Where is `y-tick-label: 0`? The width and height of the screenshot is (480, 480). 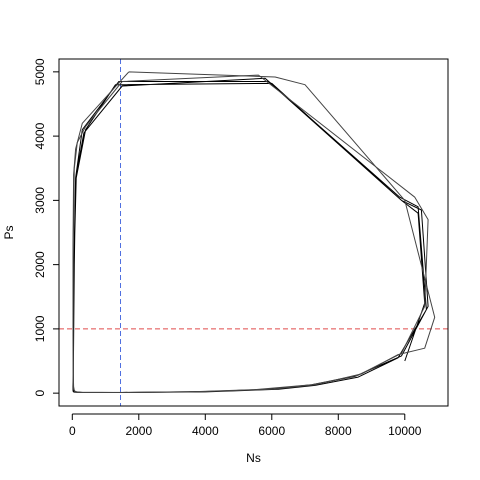
y-tick-label: 0 is located at coordinates (40, 392).